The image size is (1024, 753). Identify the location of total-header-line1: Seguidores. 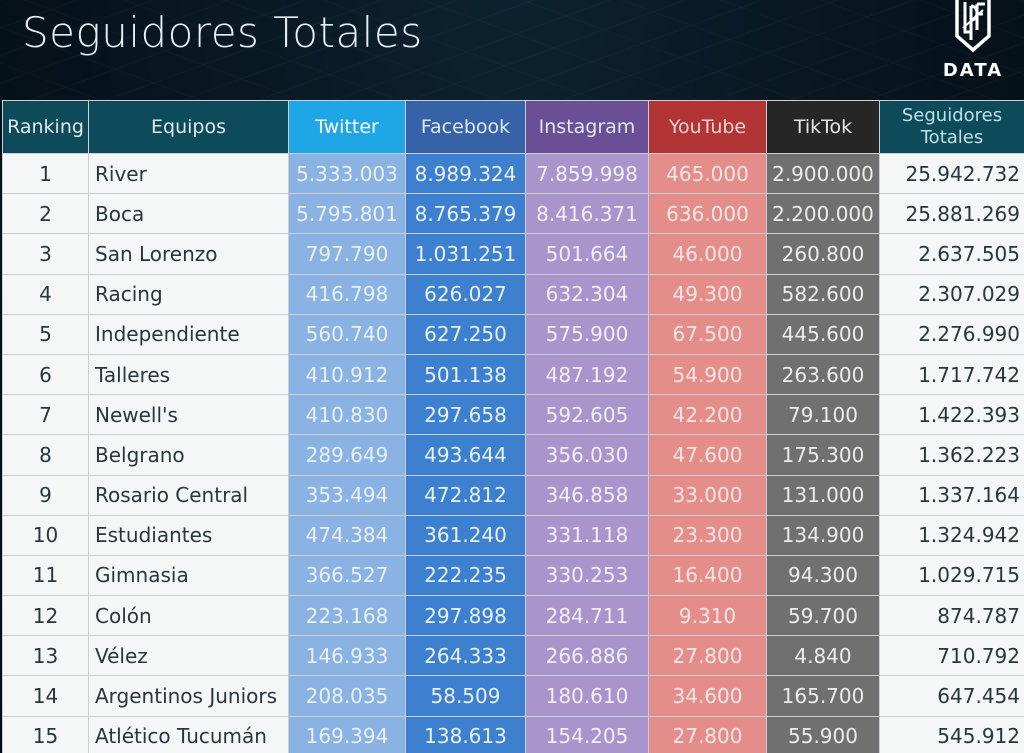
(952, 115).